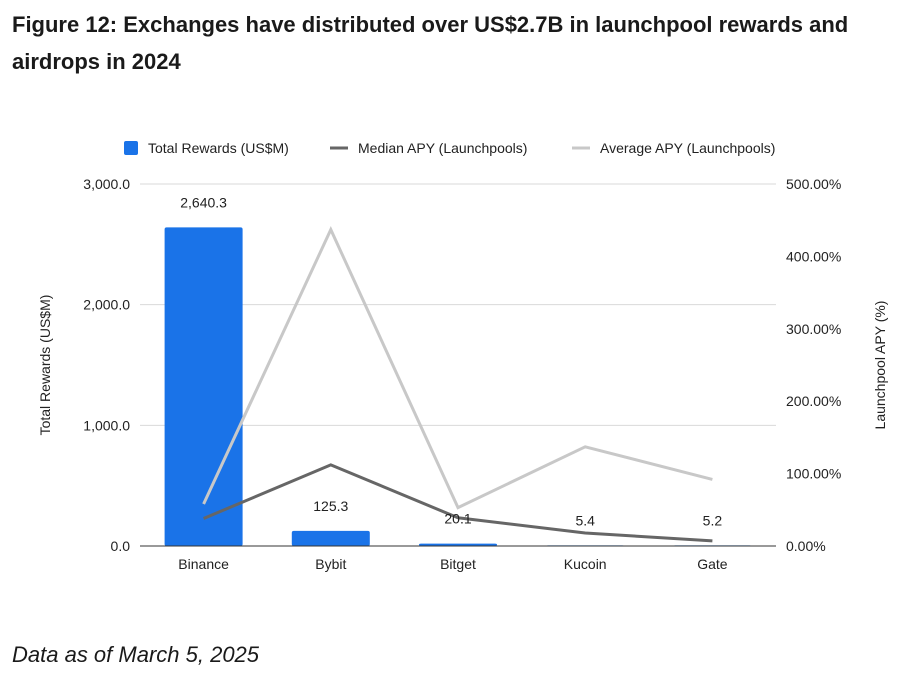 The height and width of the screenshot is (689, 908). What do you see at coordinates (813, 474) in the screenshot?
I see `y2-tick-label: 100.00%` at bounding box center [813, 474].